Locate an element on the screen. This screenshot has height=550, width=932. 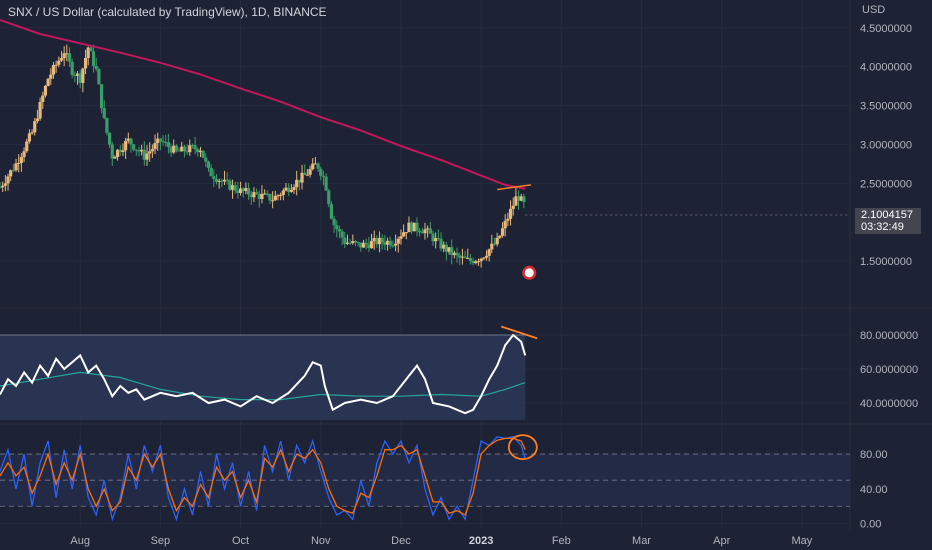
y-tick-label: 40.00 is located at coordinates (874, 490).